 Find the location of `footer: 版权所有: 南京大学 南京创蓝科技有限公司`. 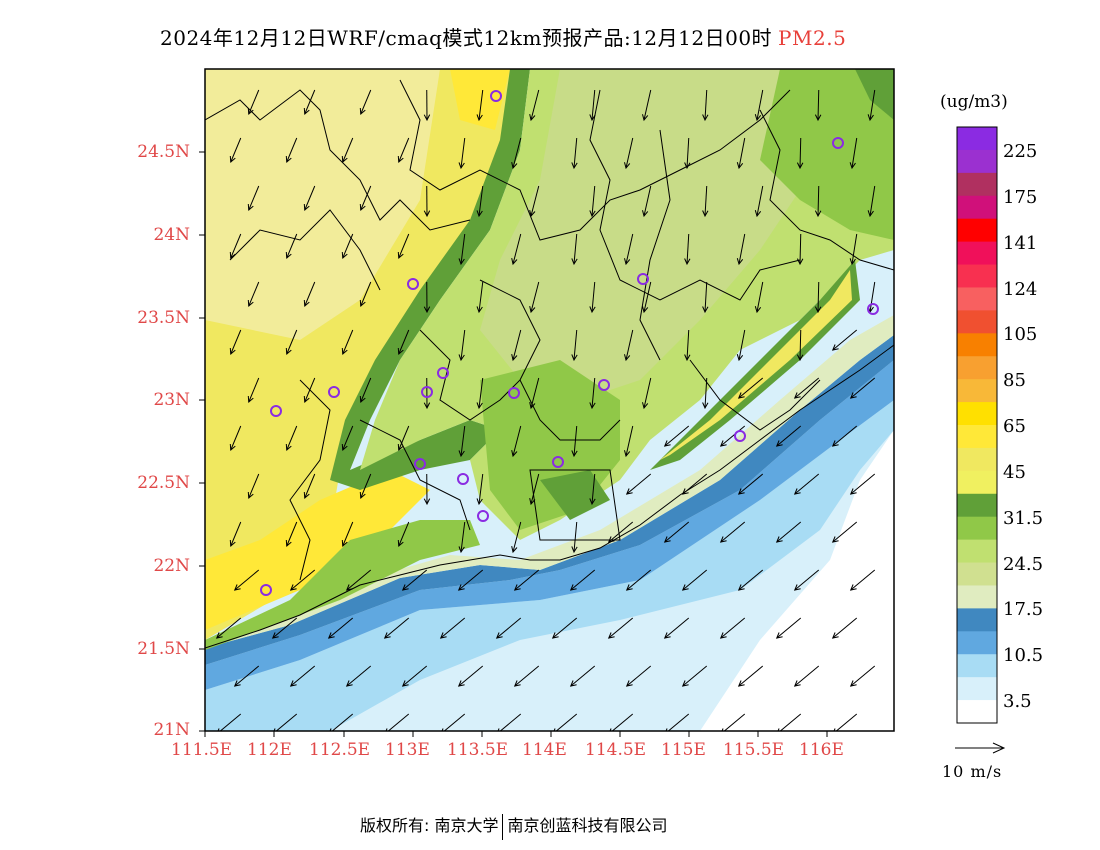

footer: 版权所有: 南京大学 南京创蓝科技有限公司 is located at coordinates (514, 826).